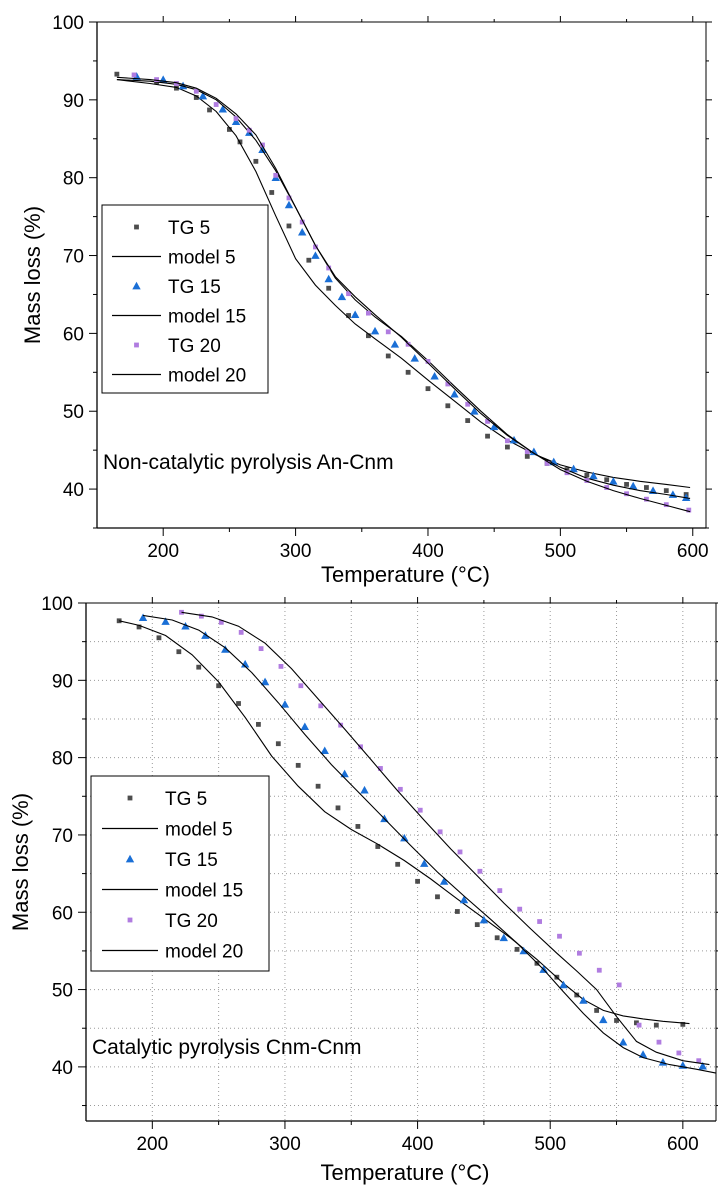  Describe the element at coordinates (194, 346) in the screenshot. I see `legend-label: TG 20` at that location.